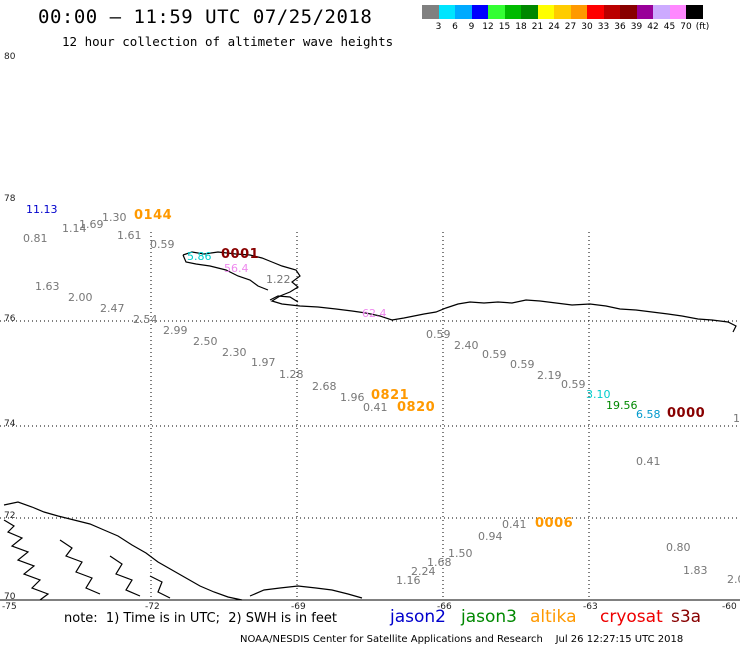 The image size is (740, 650). Describe the element at coordinates (114, 217) in the screenshot. I see `wave-height-value: 1.30` at that location.